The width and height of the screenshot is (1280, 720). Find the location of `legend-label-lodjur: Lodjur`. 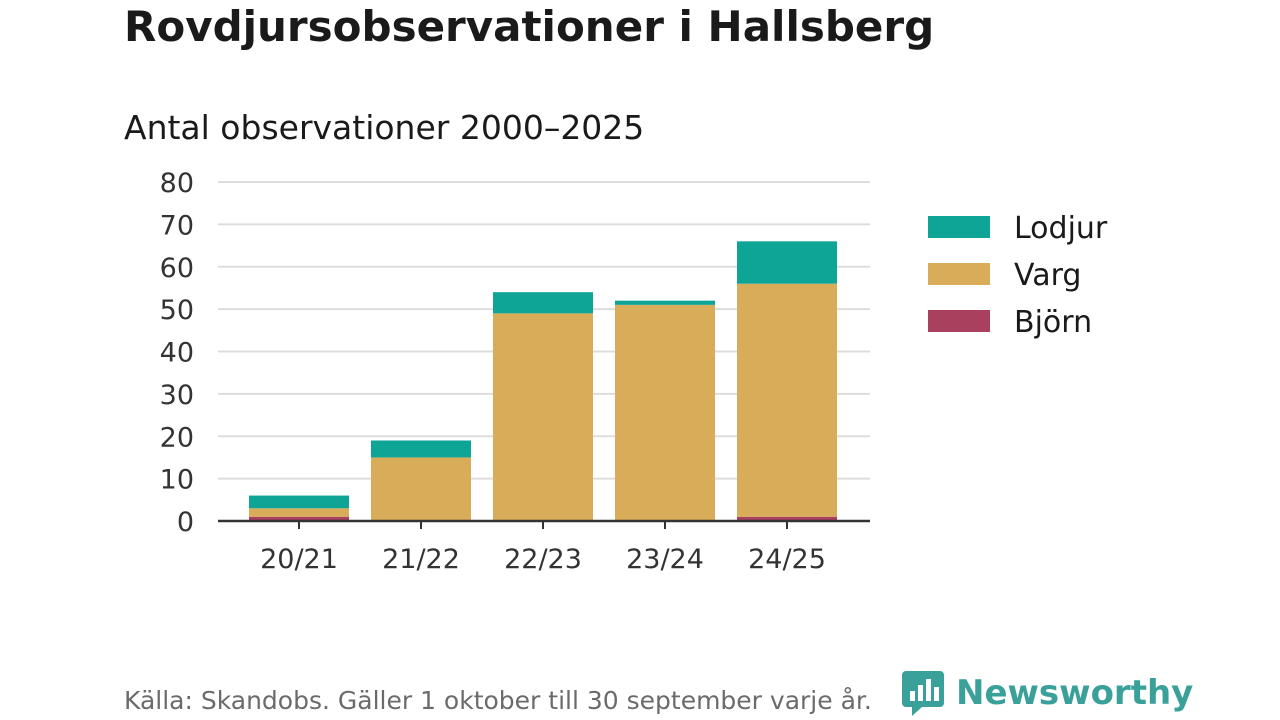

legend-label-lodjur: Lodjur is located at coordinates (1061, 228).